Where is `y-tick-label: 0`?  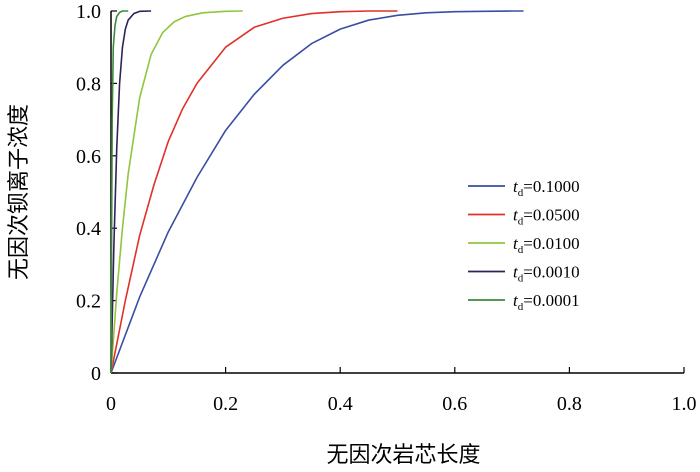 y-tick-label: 0 is located at coordinates (96, 374).